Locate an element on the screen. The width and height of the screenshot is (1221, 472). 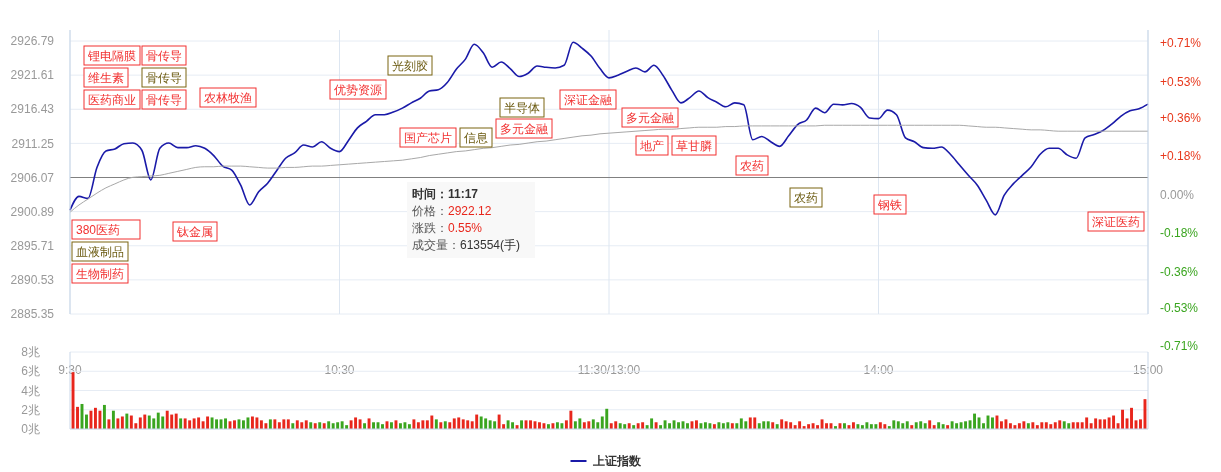
annotation: 医药商业 is located at coordinates (112, 100).